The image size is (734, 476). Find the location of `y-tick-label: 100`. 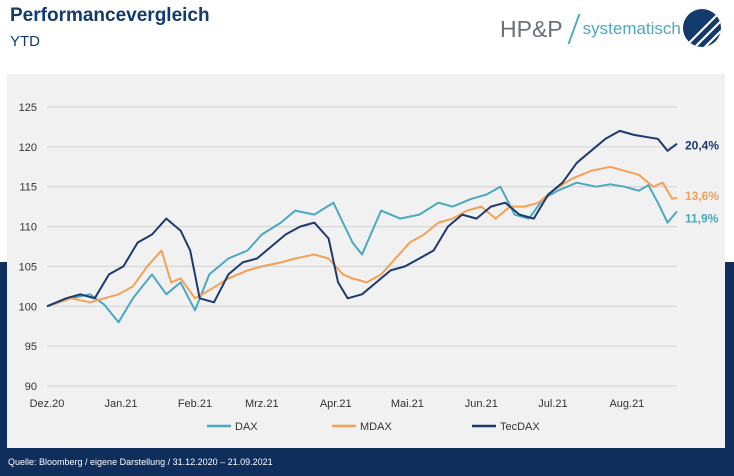

y-tick-label: 100 is located at coordinates (28, 307).